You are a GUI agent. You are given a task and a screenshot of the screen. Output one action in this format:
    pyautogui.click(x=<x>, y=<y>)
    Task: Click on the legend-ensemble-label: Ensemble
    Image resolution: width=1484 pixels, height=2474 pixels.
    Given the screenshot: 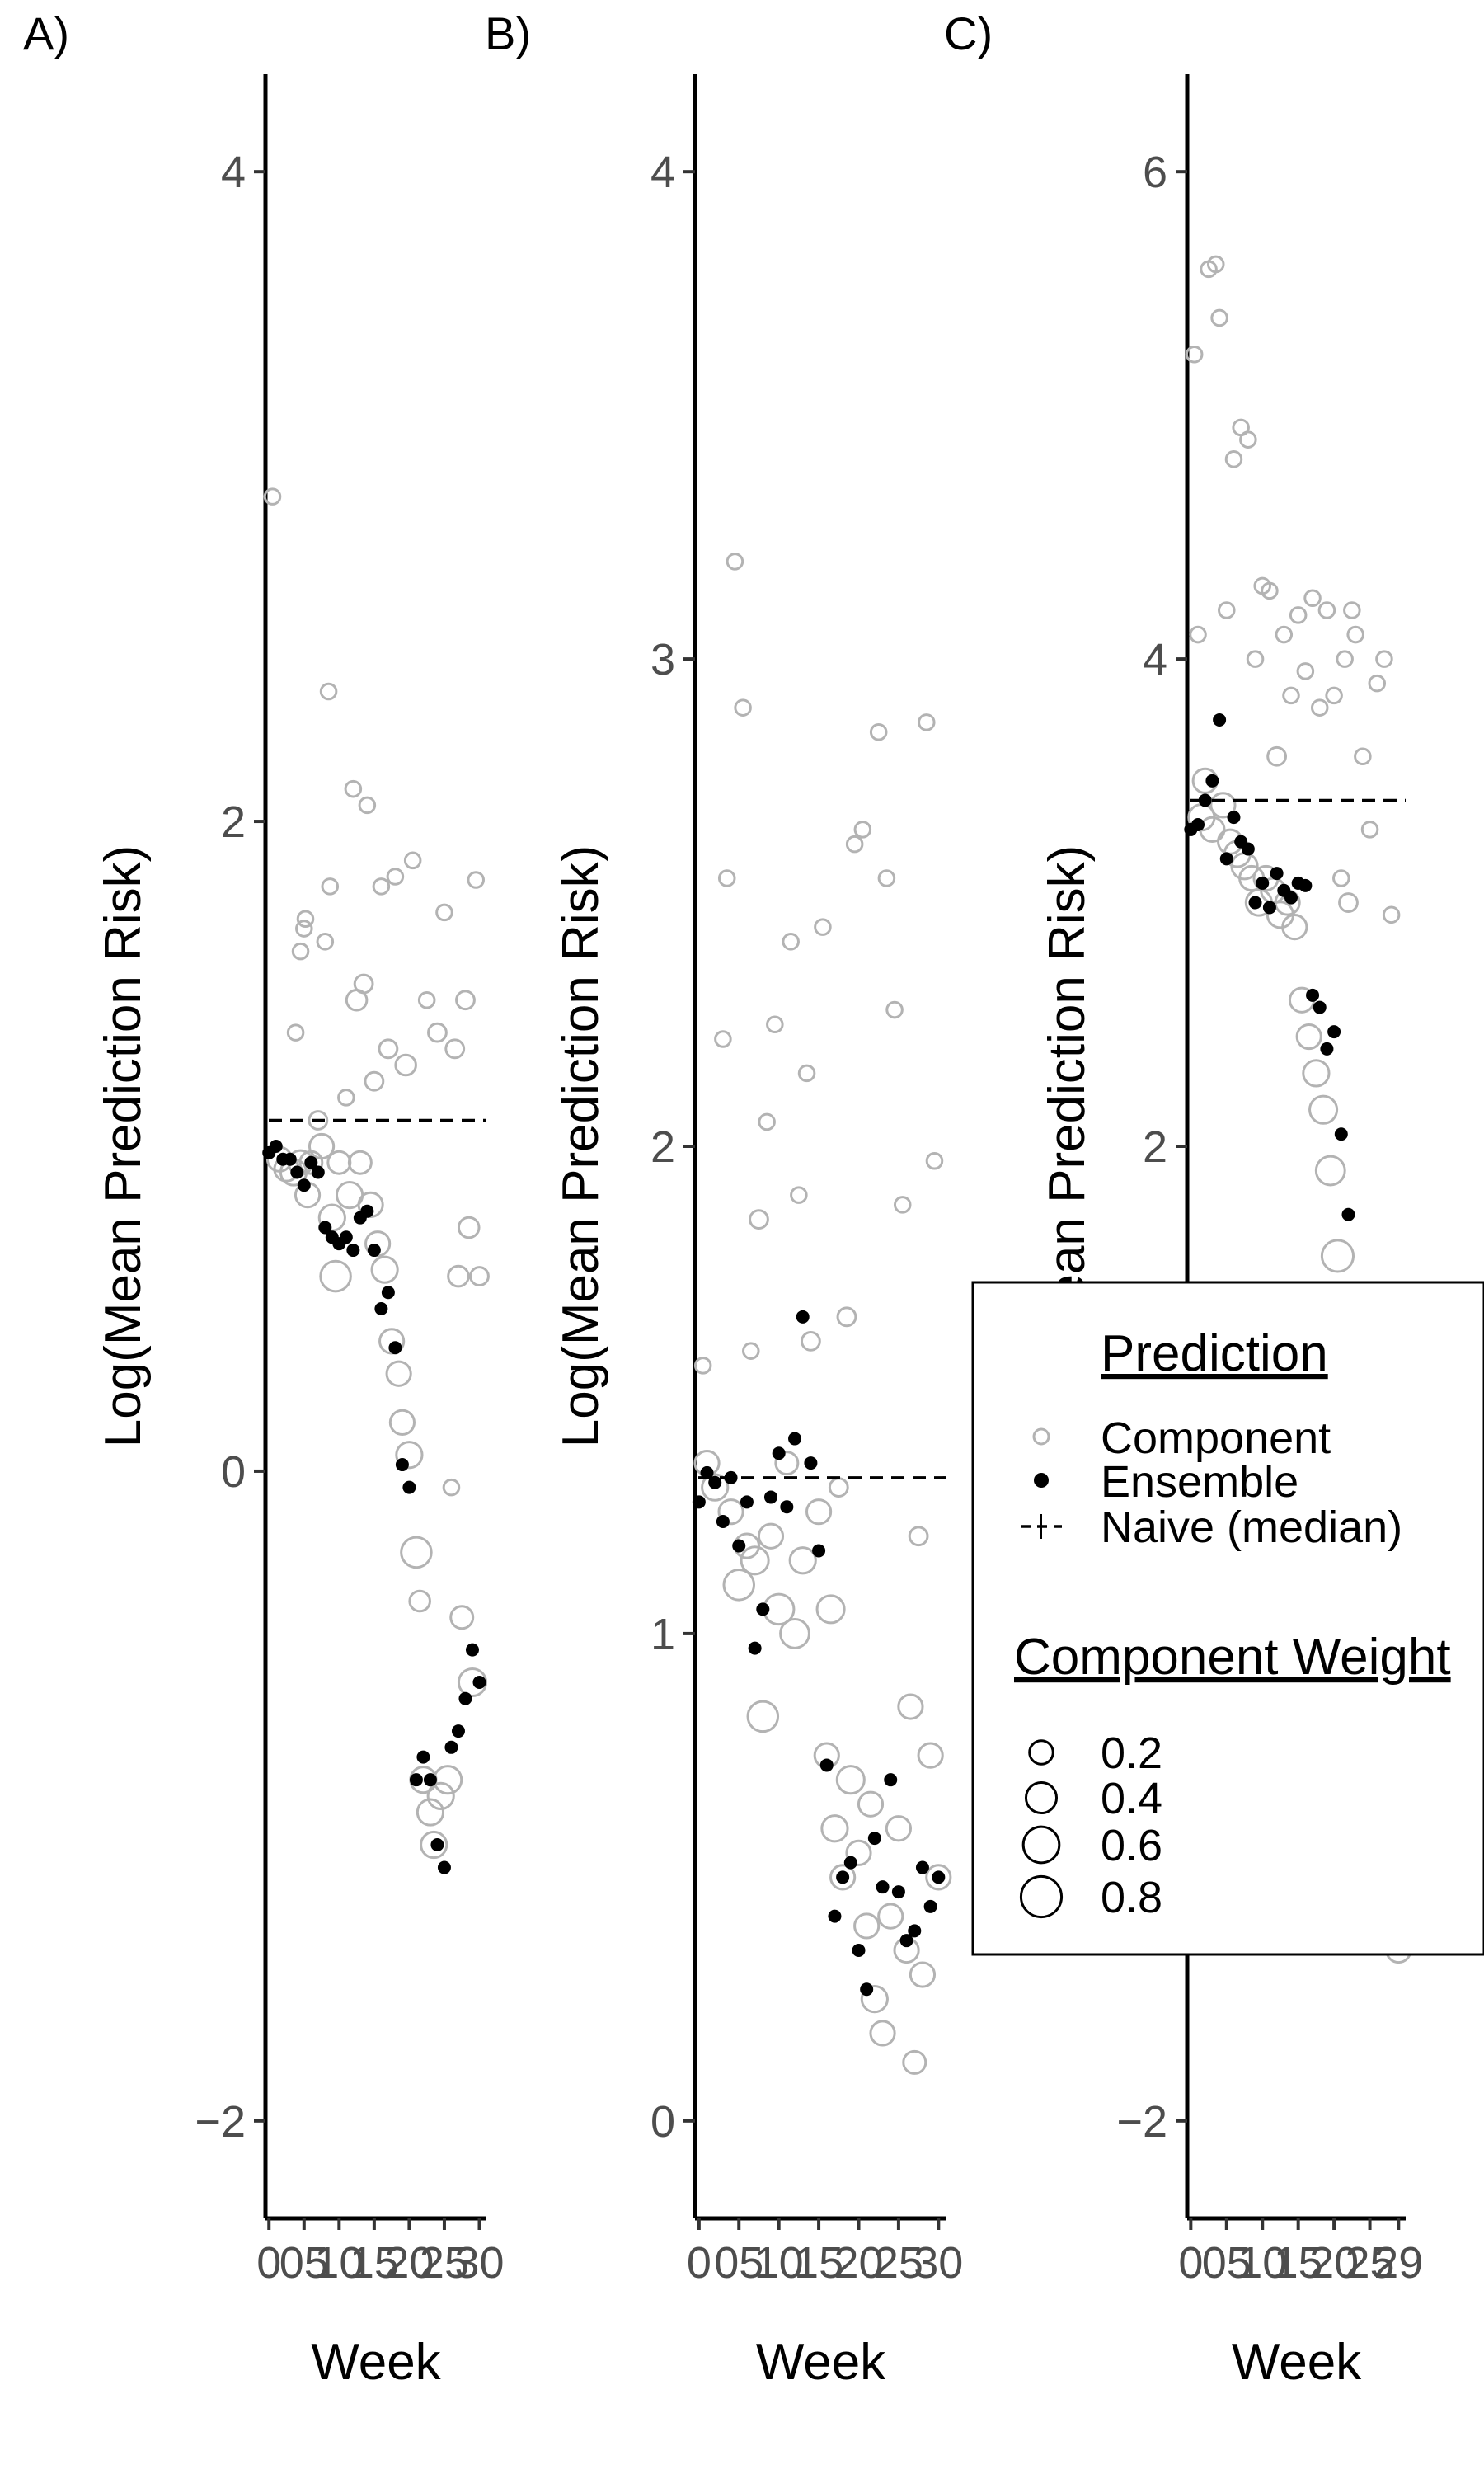 What is the action you would take?
    pyautogui.click(x=1199, y=1482)
    